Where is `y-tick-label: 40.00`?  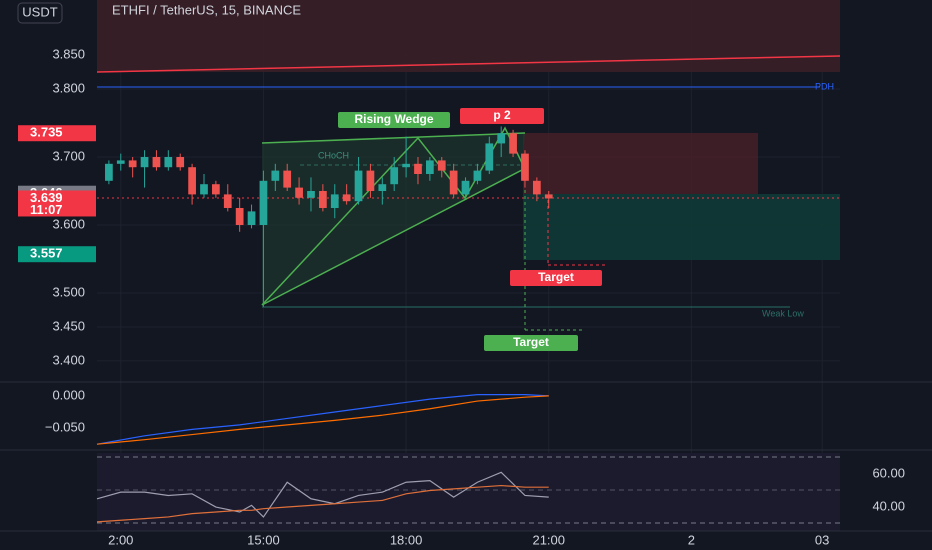 y-tick-label: 40.00 is located at coordinates (888, 505).